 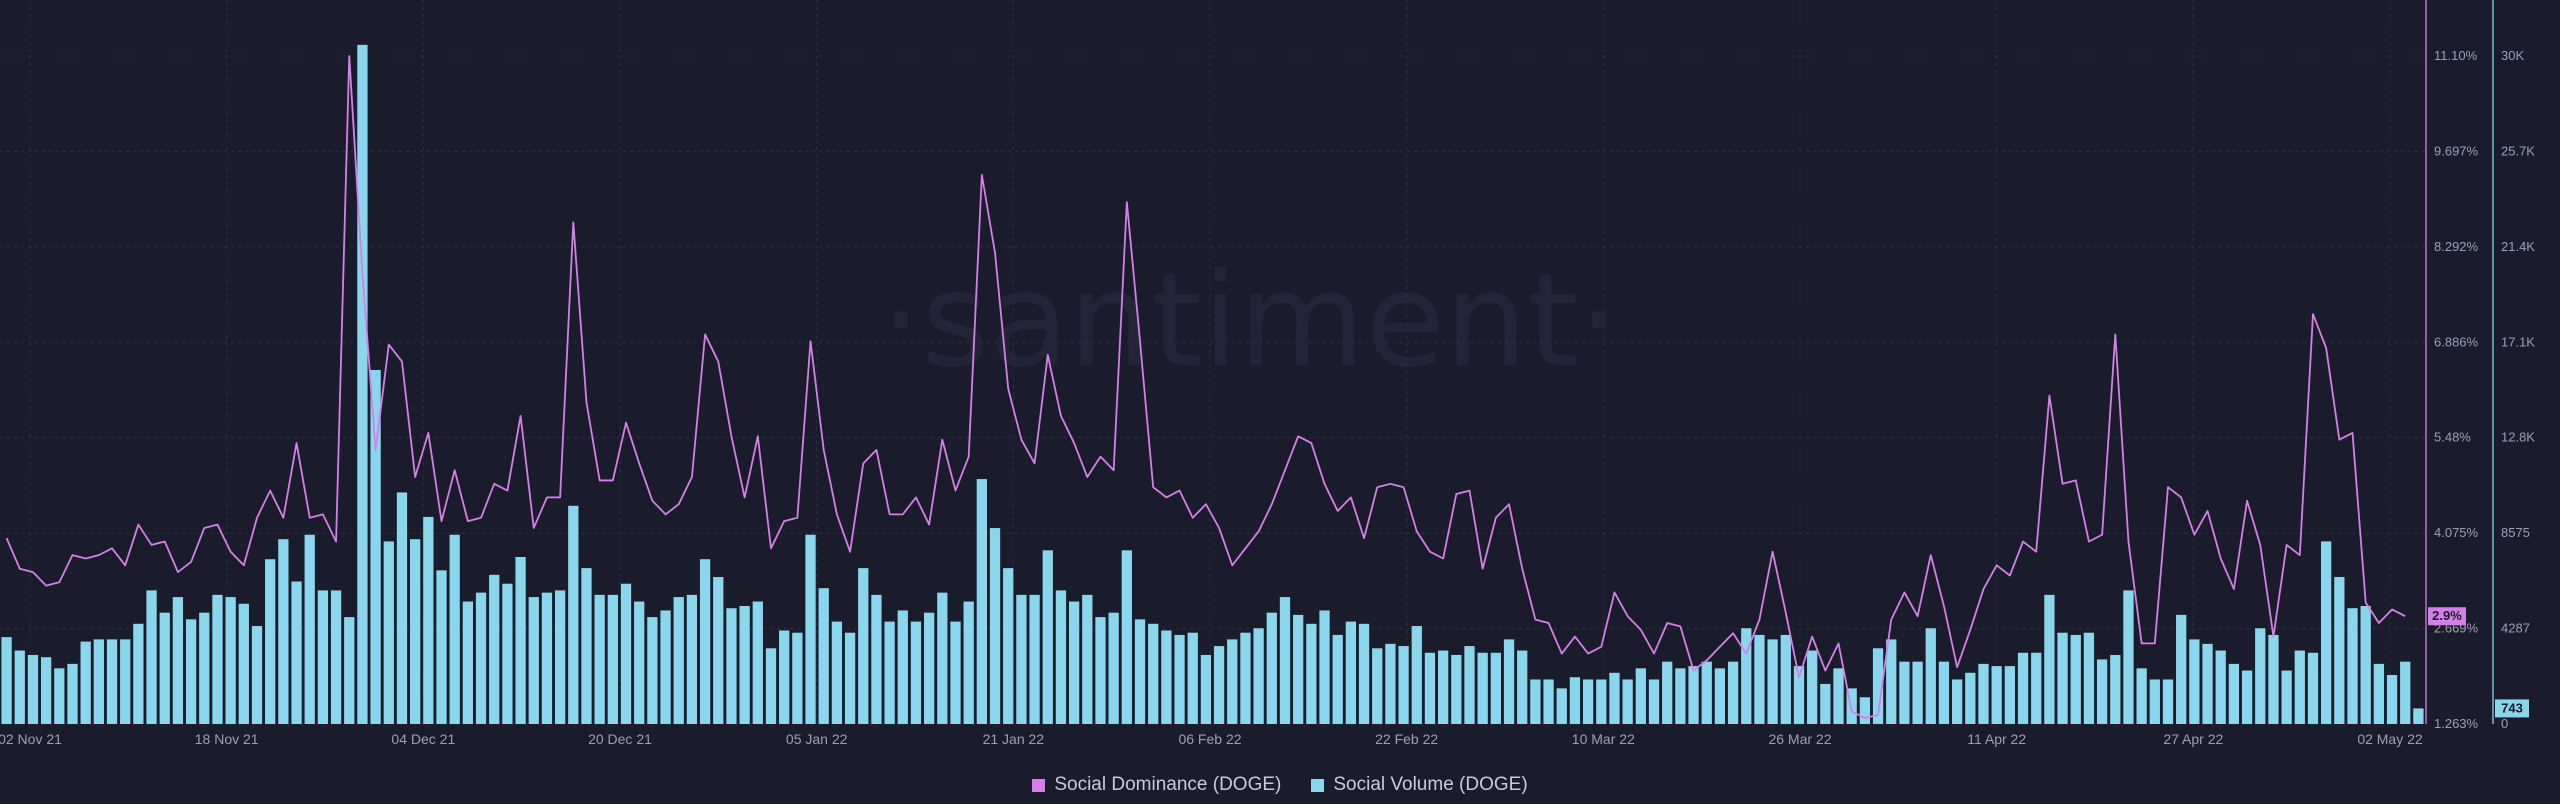 What do you see at coordinates (2518, 341) in the screenshot?
I see `y-right-tick-label: 17.1K` at bounding box center [2518, 341].